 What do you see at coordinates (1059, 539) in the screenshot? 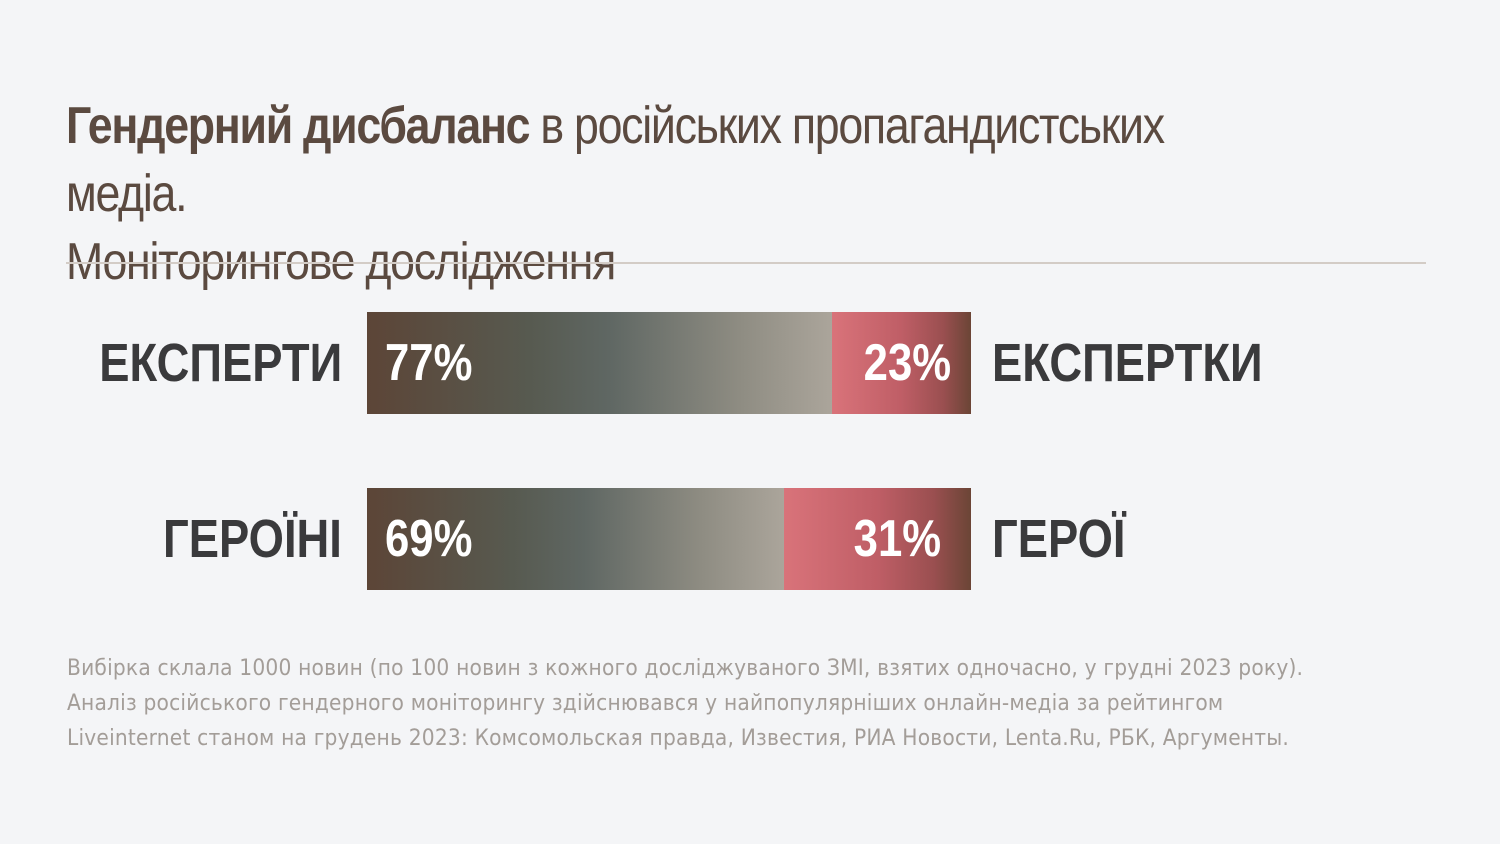
I see `row-2-right-label: ГЕРОЇ` at bounding box center [1059, 539].